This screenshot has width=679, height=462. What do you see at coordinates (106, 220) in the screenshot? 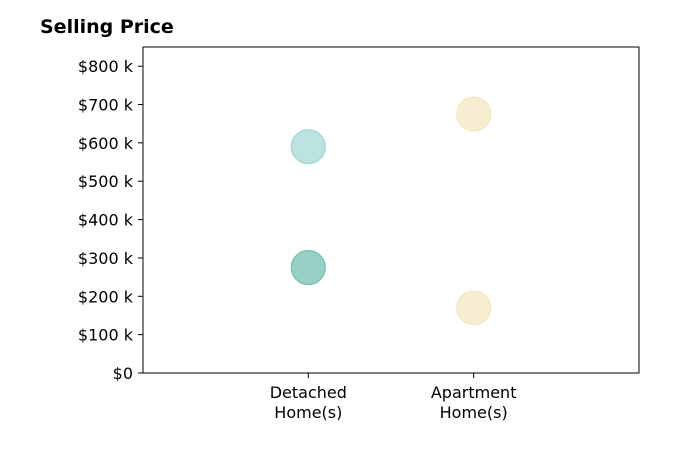
I see `y-tick-label: $400 k` at bounding box center [106, 220].